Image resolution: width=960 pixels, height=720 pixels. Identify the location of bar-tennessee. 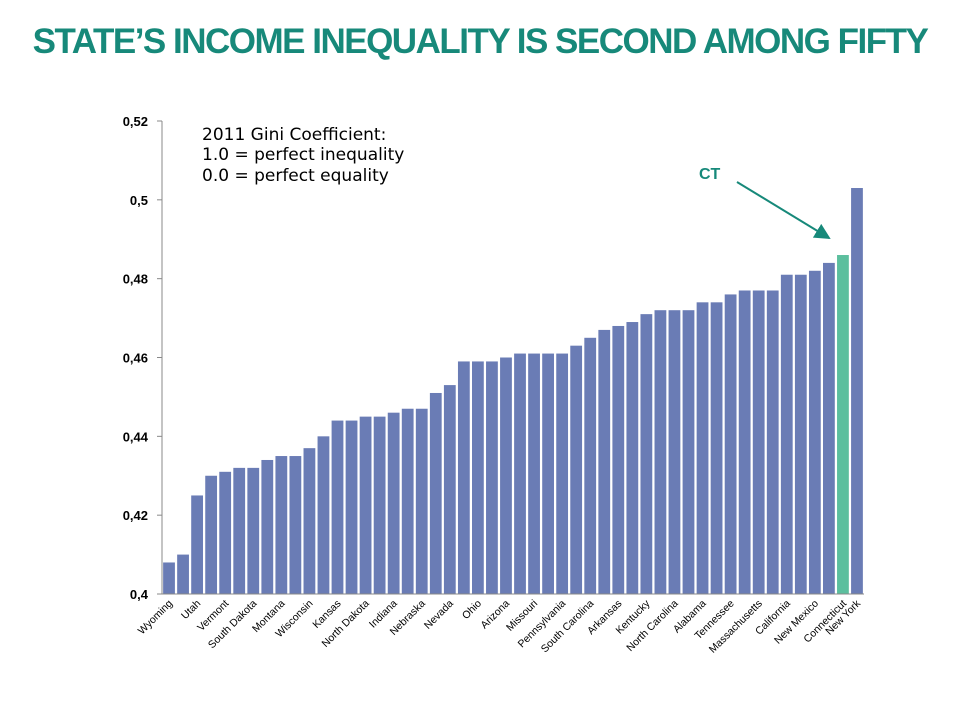
(730, 444).